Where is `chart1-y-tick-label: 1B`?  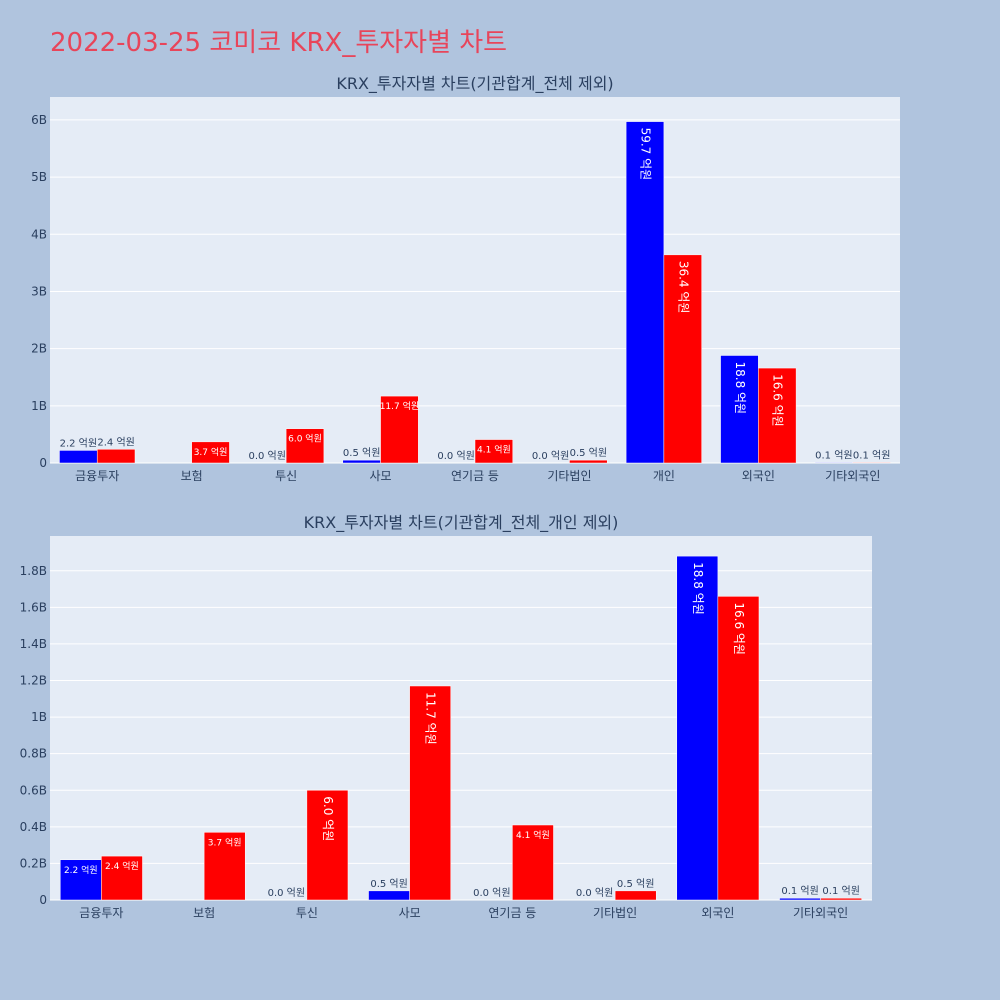 chart1-y-tick-label: 1B is located at coordinates (39, 406).